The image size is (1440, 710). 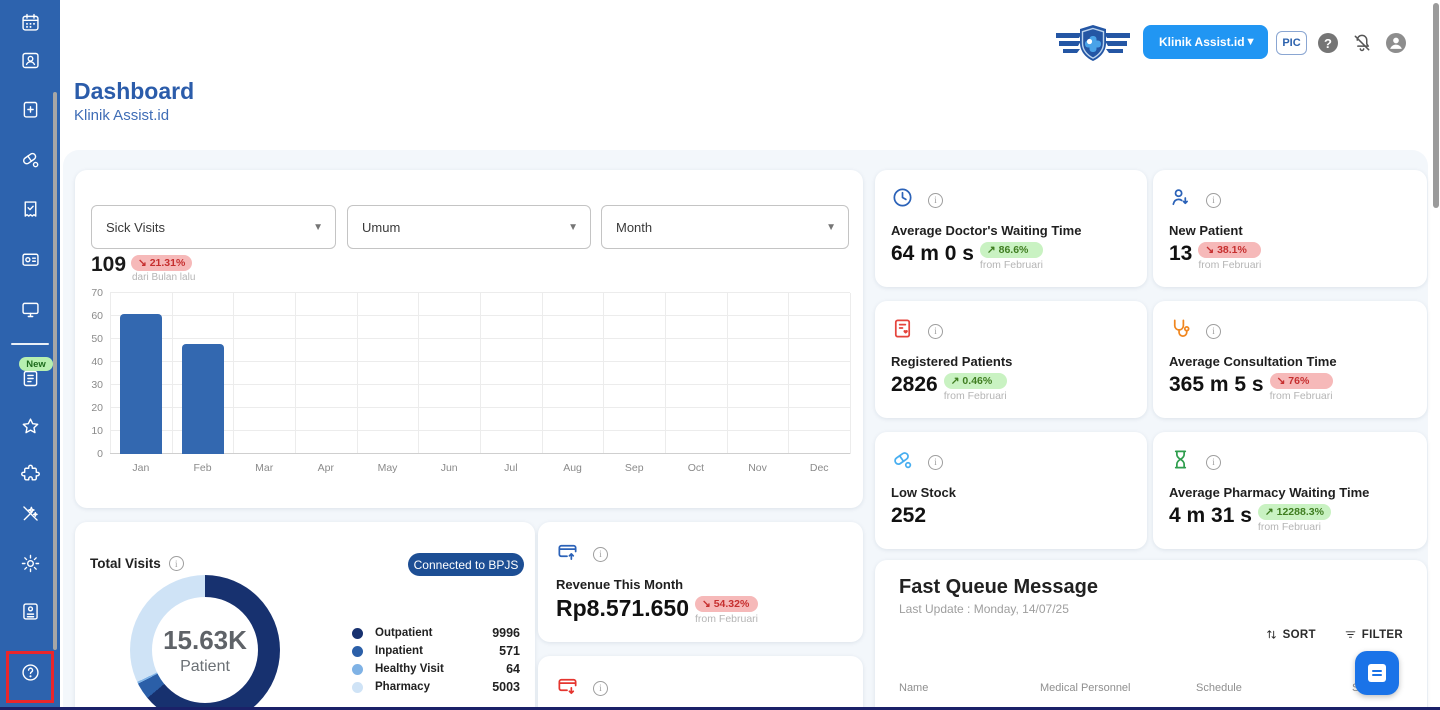 What do you see at coordinates (30, 429) in the screenshot?
I see `sidebar-item-favorites` at bounding box center [30, 429].